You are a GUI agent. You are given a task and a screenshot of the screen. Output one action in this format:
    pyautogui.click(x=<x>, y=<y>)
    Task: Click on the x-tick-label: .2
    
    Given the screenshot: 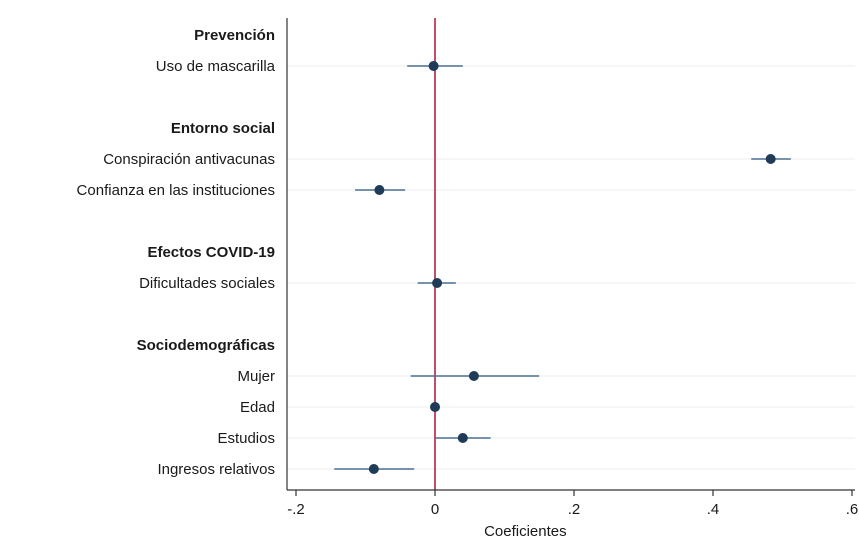 What is the action you would take?
    pyautogui.click(x=574, y=509)
    